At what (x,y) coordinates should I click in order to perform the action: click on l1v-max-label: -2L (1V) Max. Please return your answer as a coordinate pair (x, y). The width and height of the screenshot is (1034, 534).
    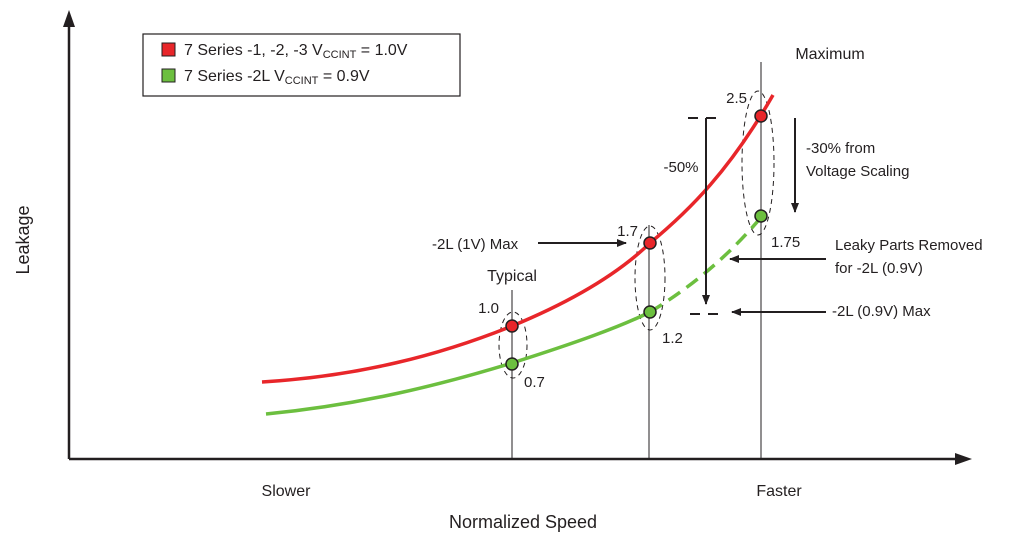
    Looking at the image, I should click on (475, 244).